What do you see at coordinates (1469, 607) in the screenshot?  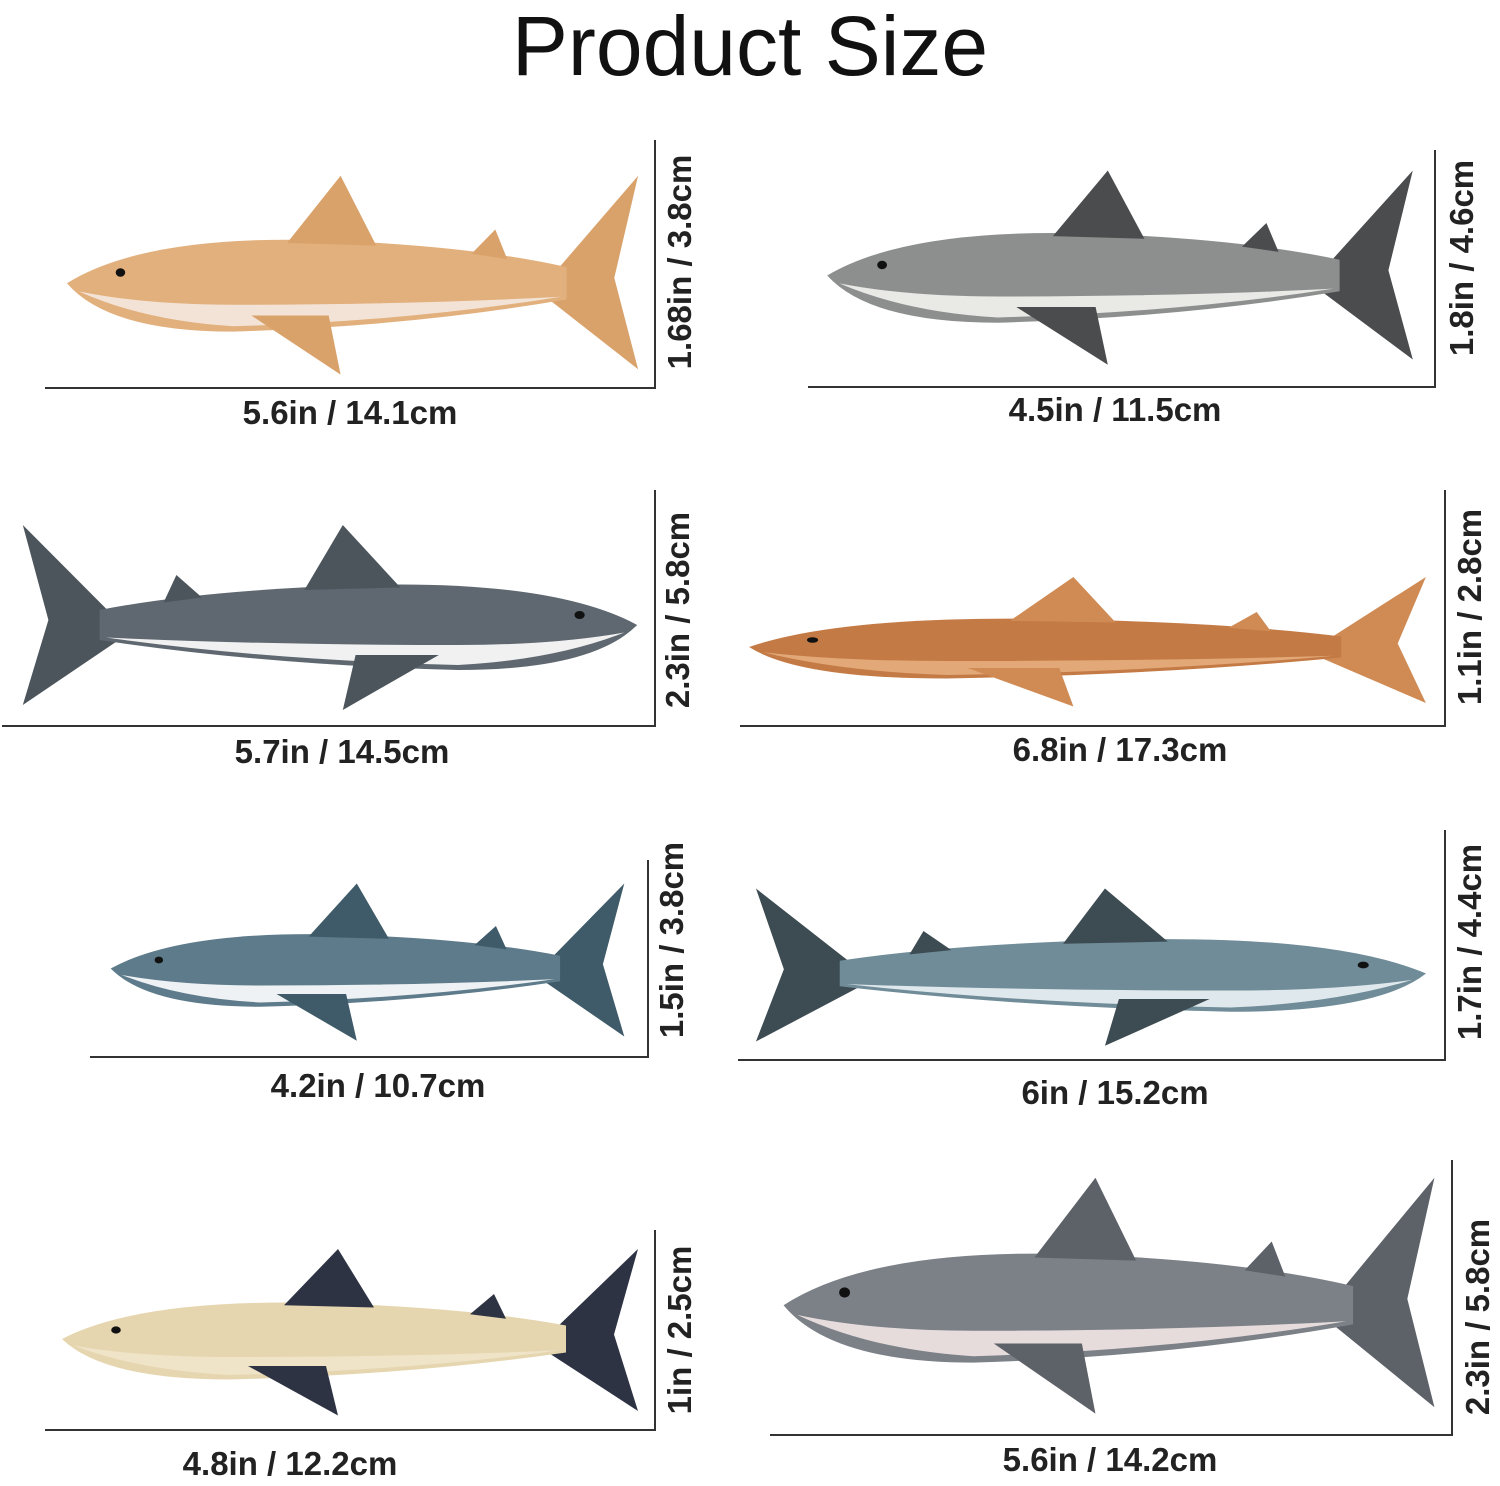 I see `height-label: 1.1in / 2.8cm` at bounding box center [1469, 607].